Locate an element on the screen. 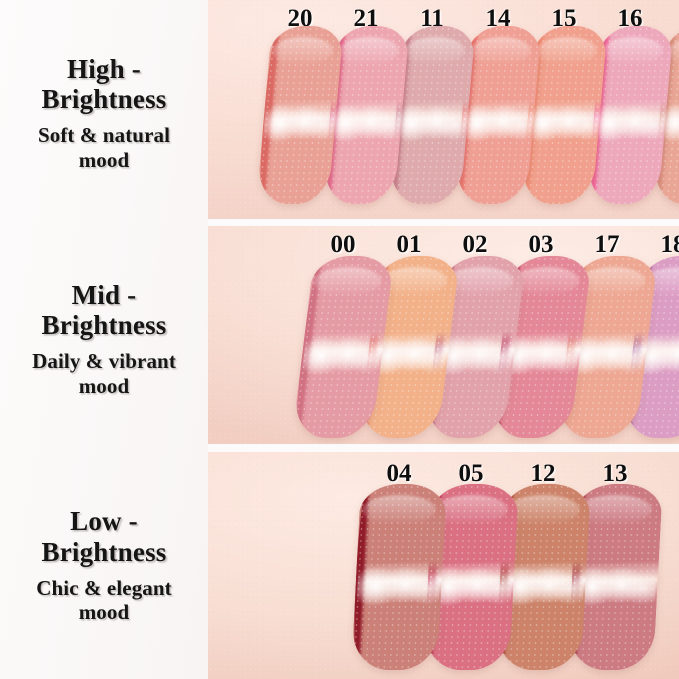  caption-high-brightness: High - Brightness Soft & natural mood is located at coordinates (104, 113).